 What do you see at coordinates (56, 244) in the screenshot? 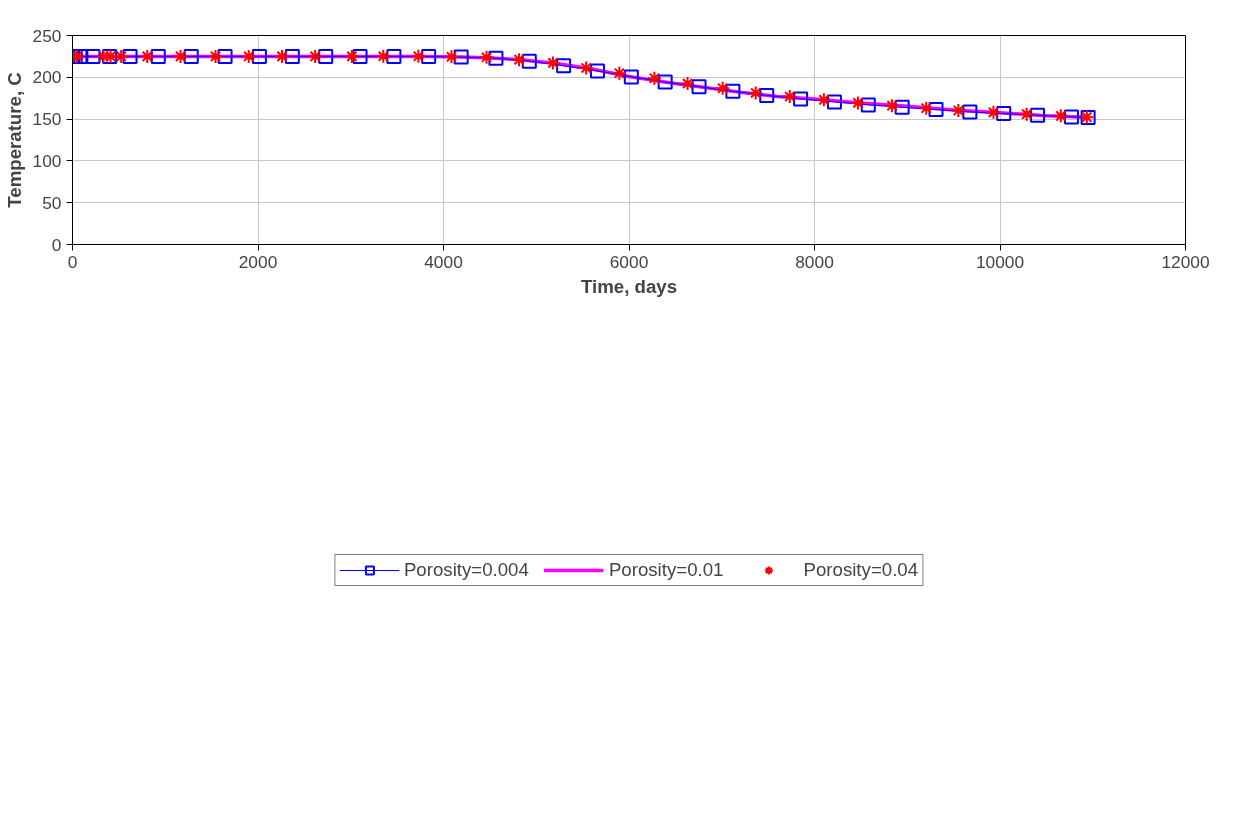
I see `y-tick-label: 0` at bounding box center [56, 244].